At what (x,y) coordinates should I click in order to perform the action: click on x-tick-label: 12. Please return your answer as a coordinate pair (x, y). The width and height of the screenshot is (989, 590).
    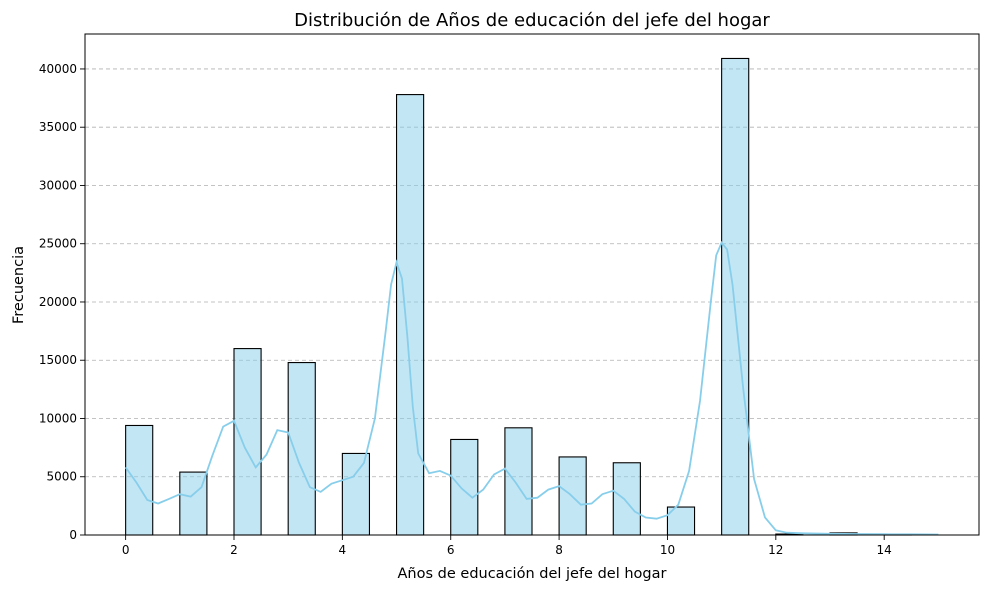
    Looking at the image, I should click on (775, 550).